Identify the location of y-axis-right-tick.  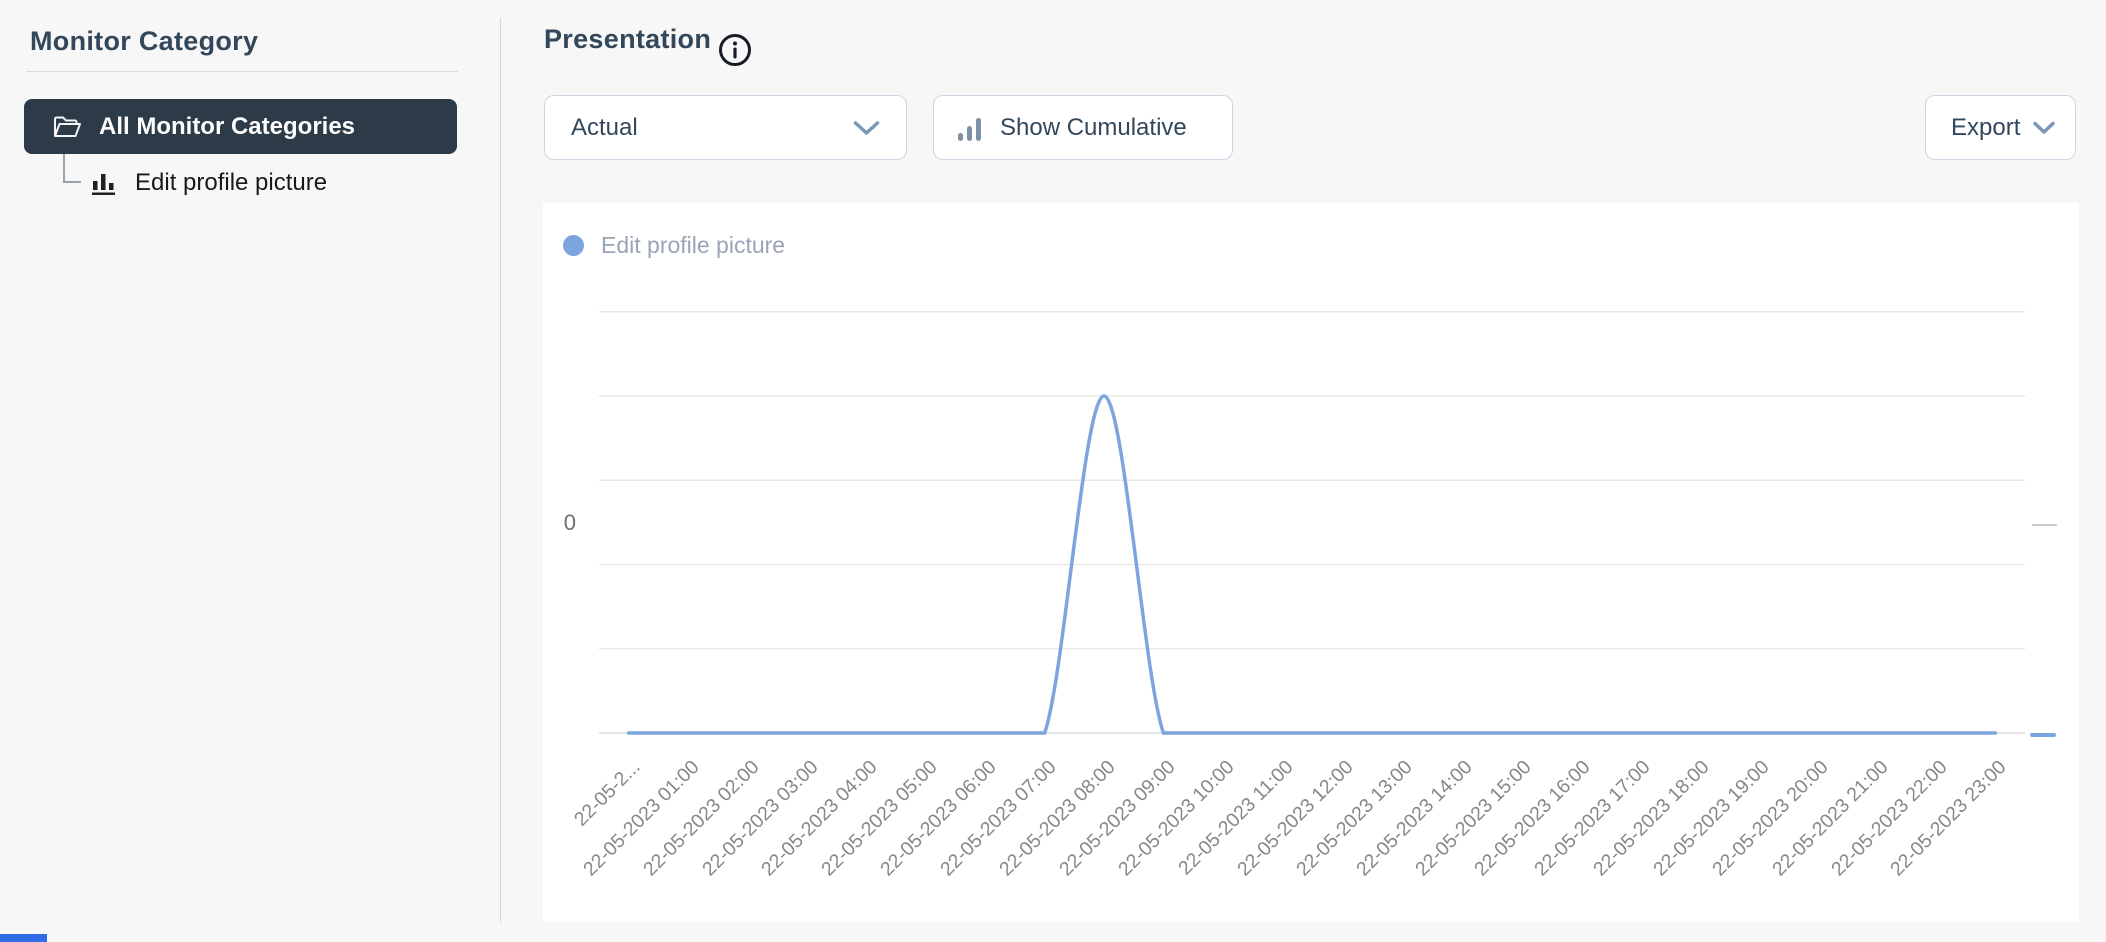
(2044, 525).